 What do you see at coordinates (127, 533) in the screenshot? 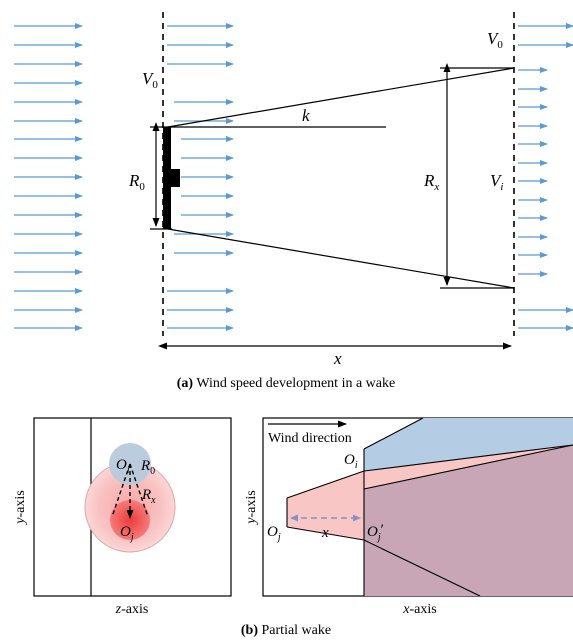
I see `oj-front-label: Oj` at bounding box center [127, 533].